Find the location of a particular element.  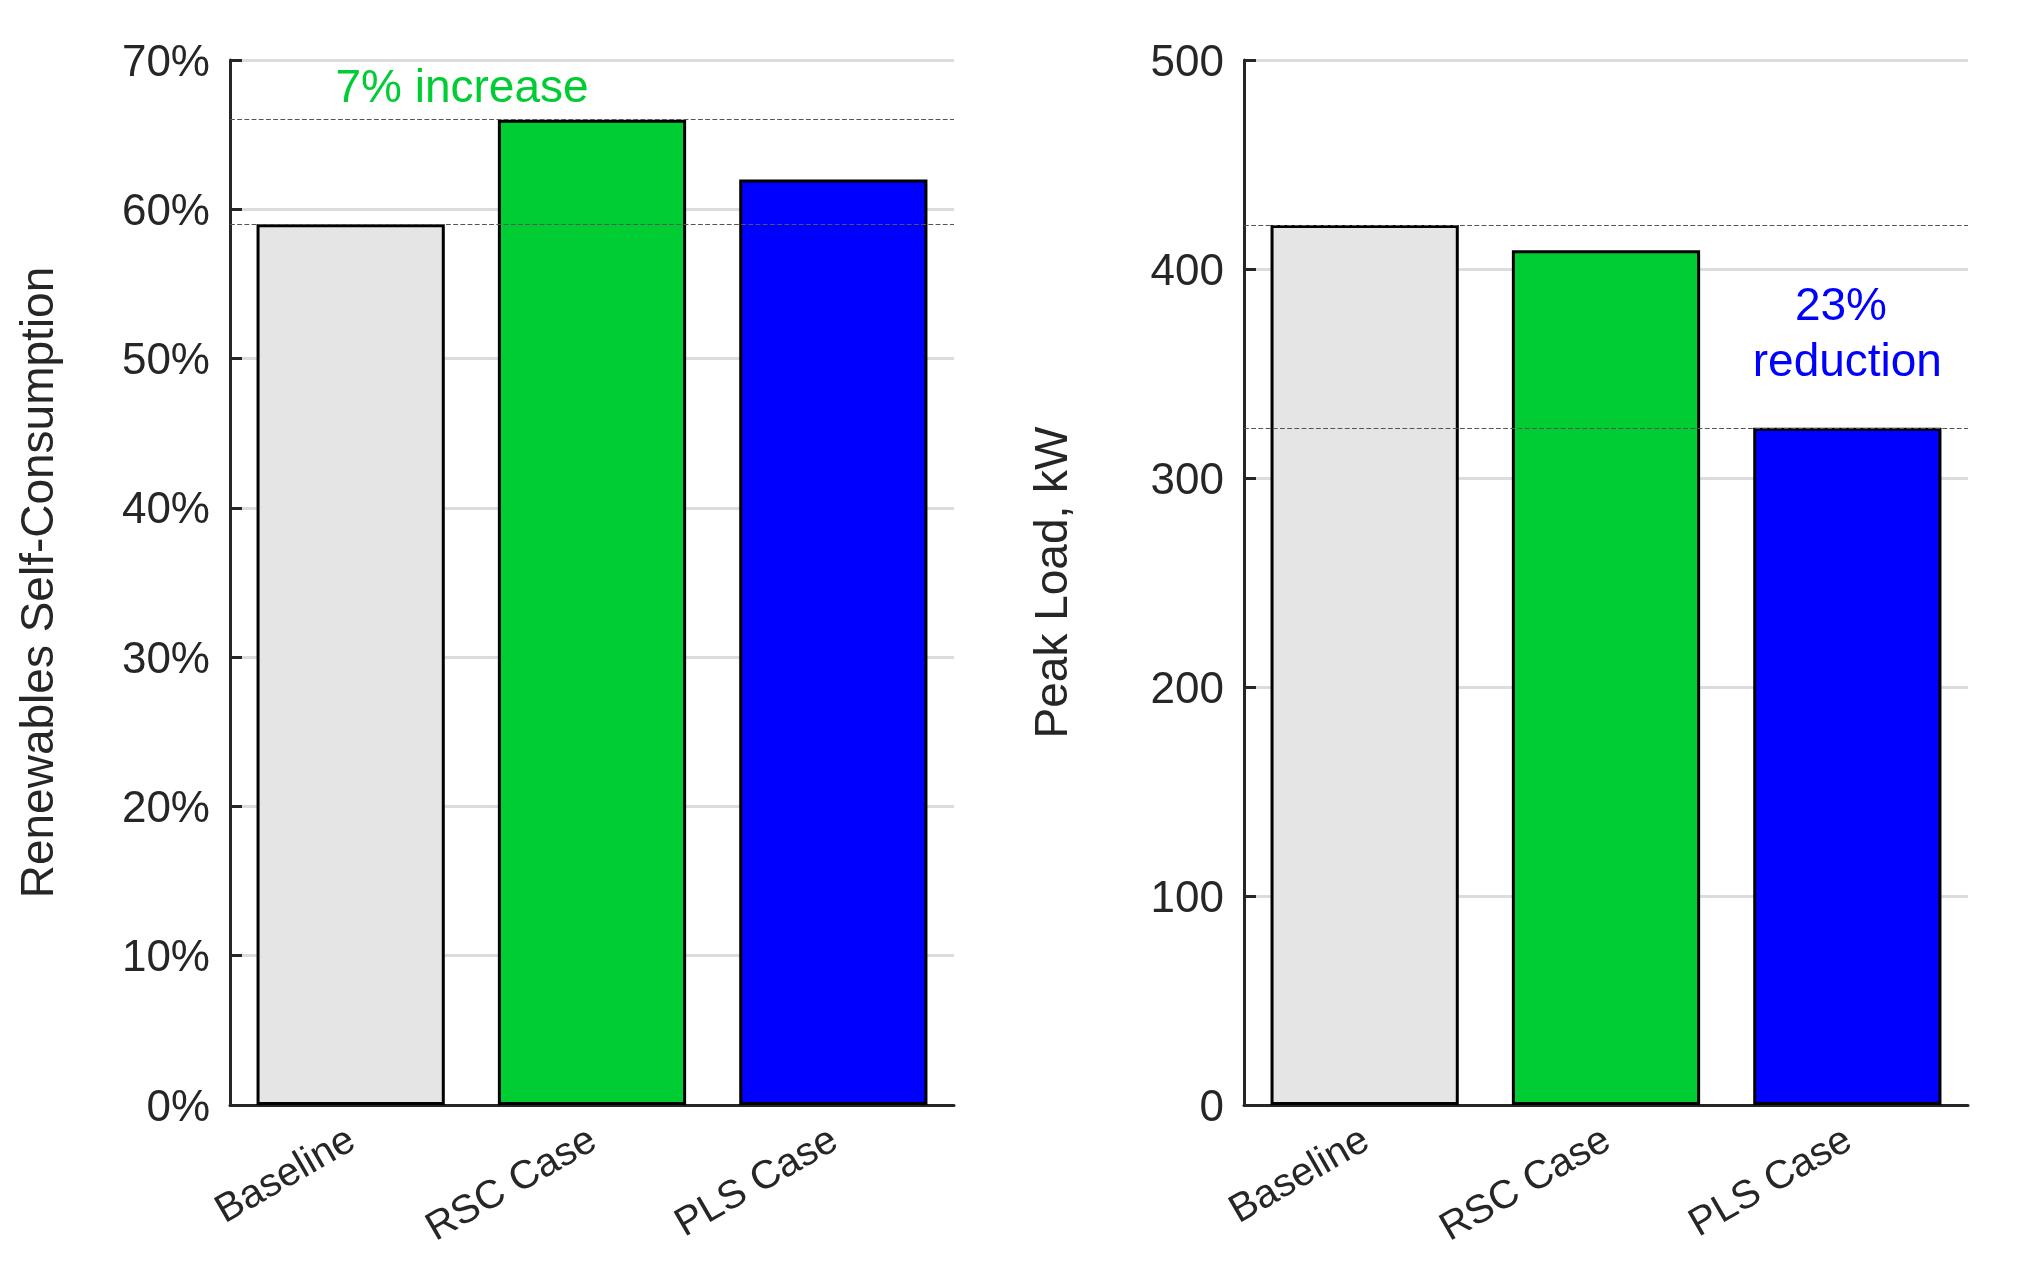

y-tick-label: 10% is located at coordinates (165, 956).